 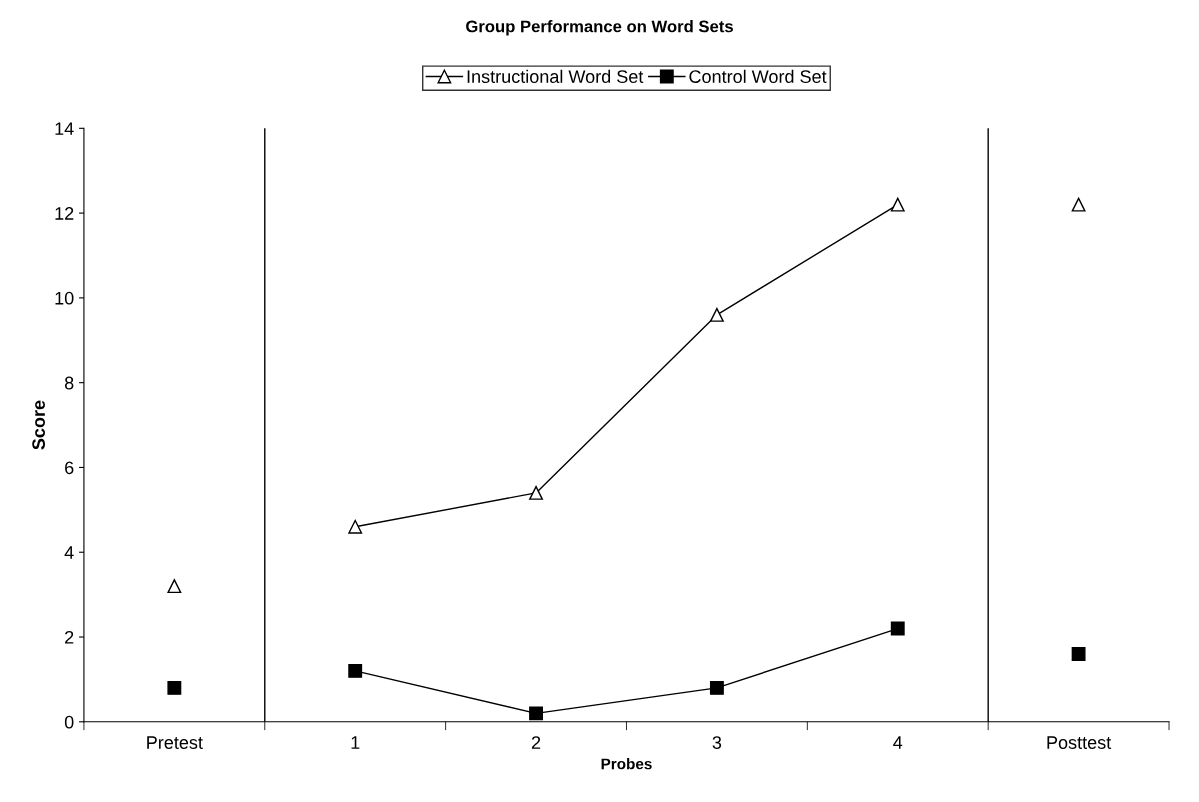 I want to click on x-tick-label: 1, so click(x=355, y=742).